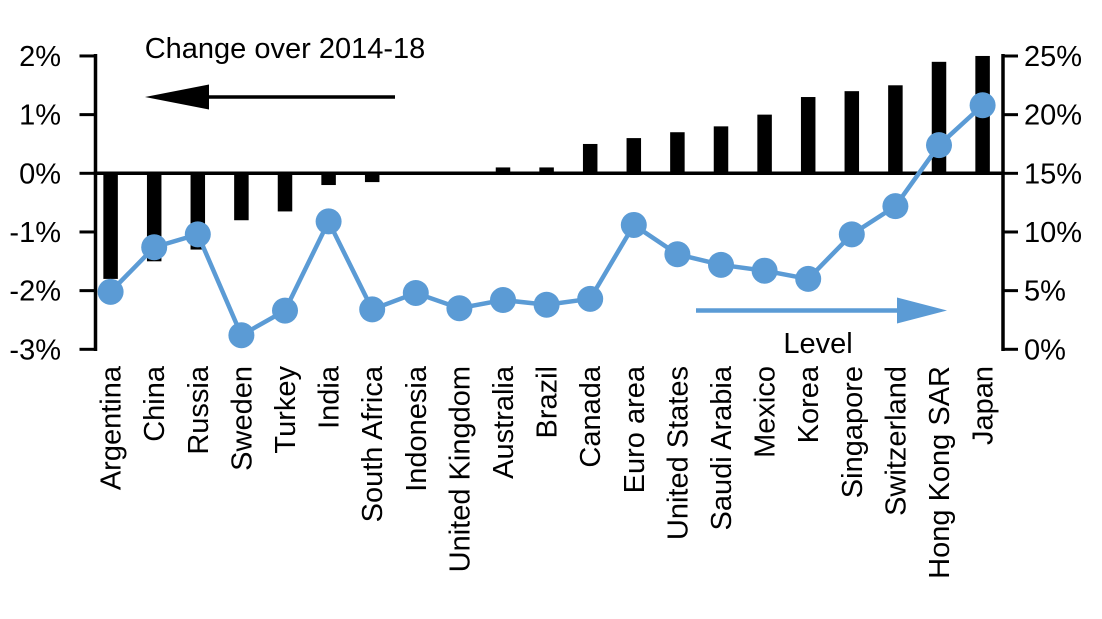  Describe the element at coordinates (1053, 116) in the screenshot. I see `right-axis-tick-label: 20%` at that location.